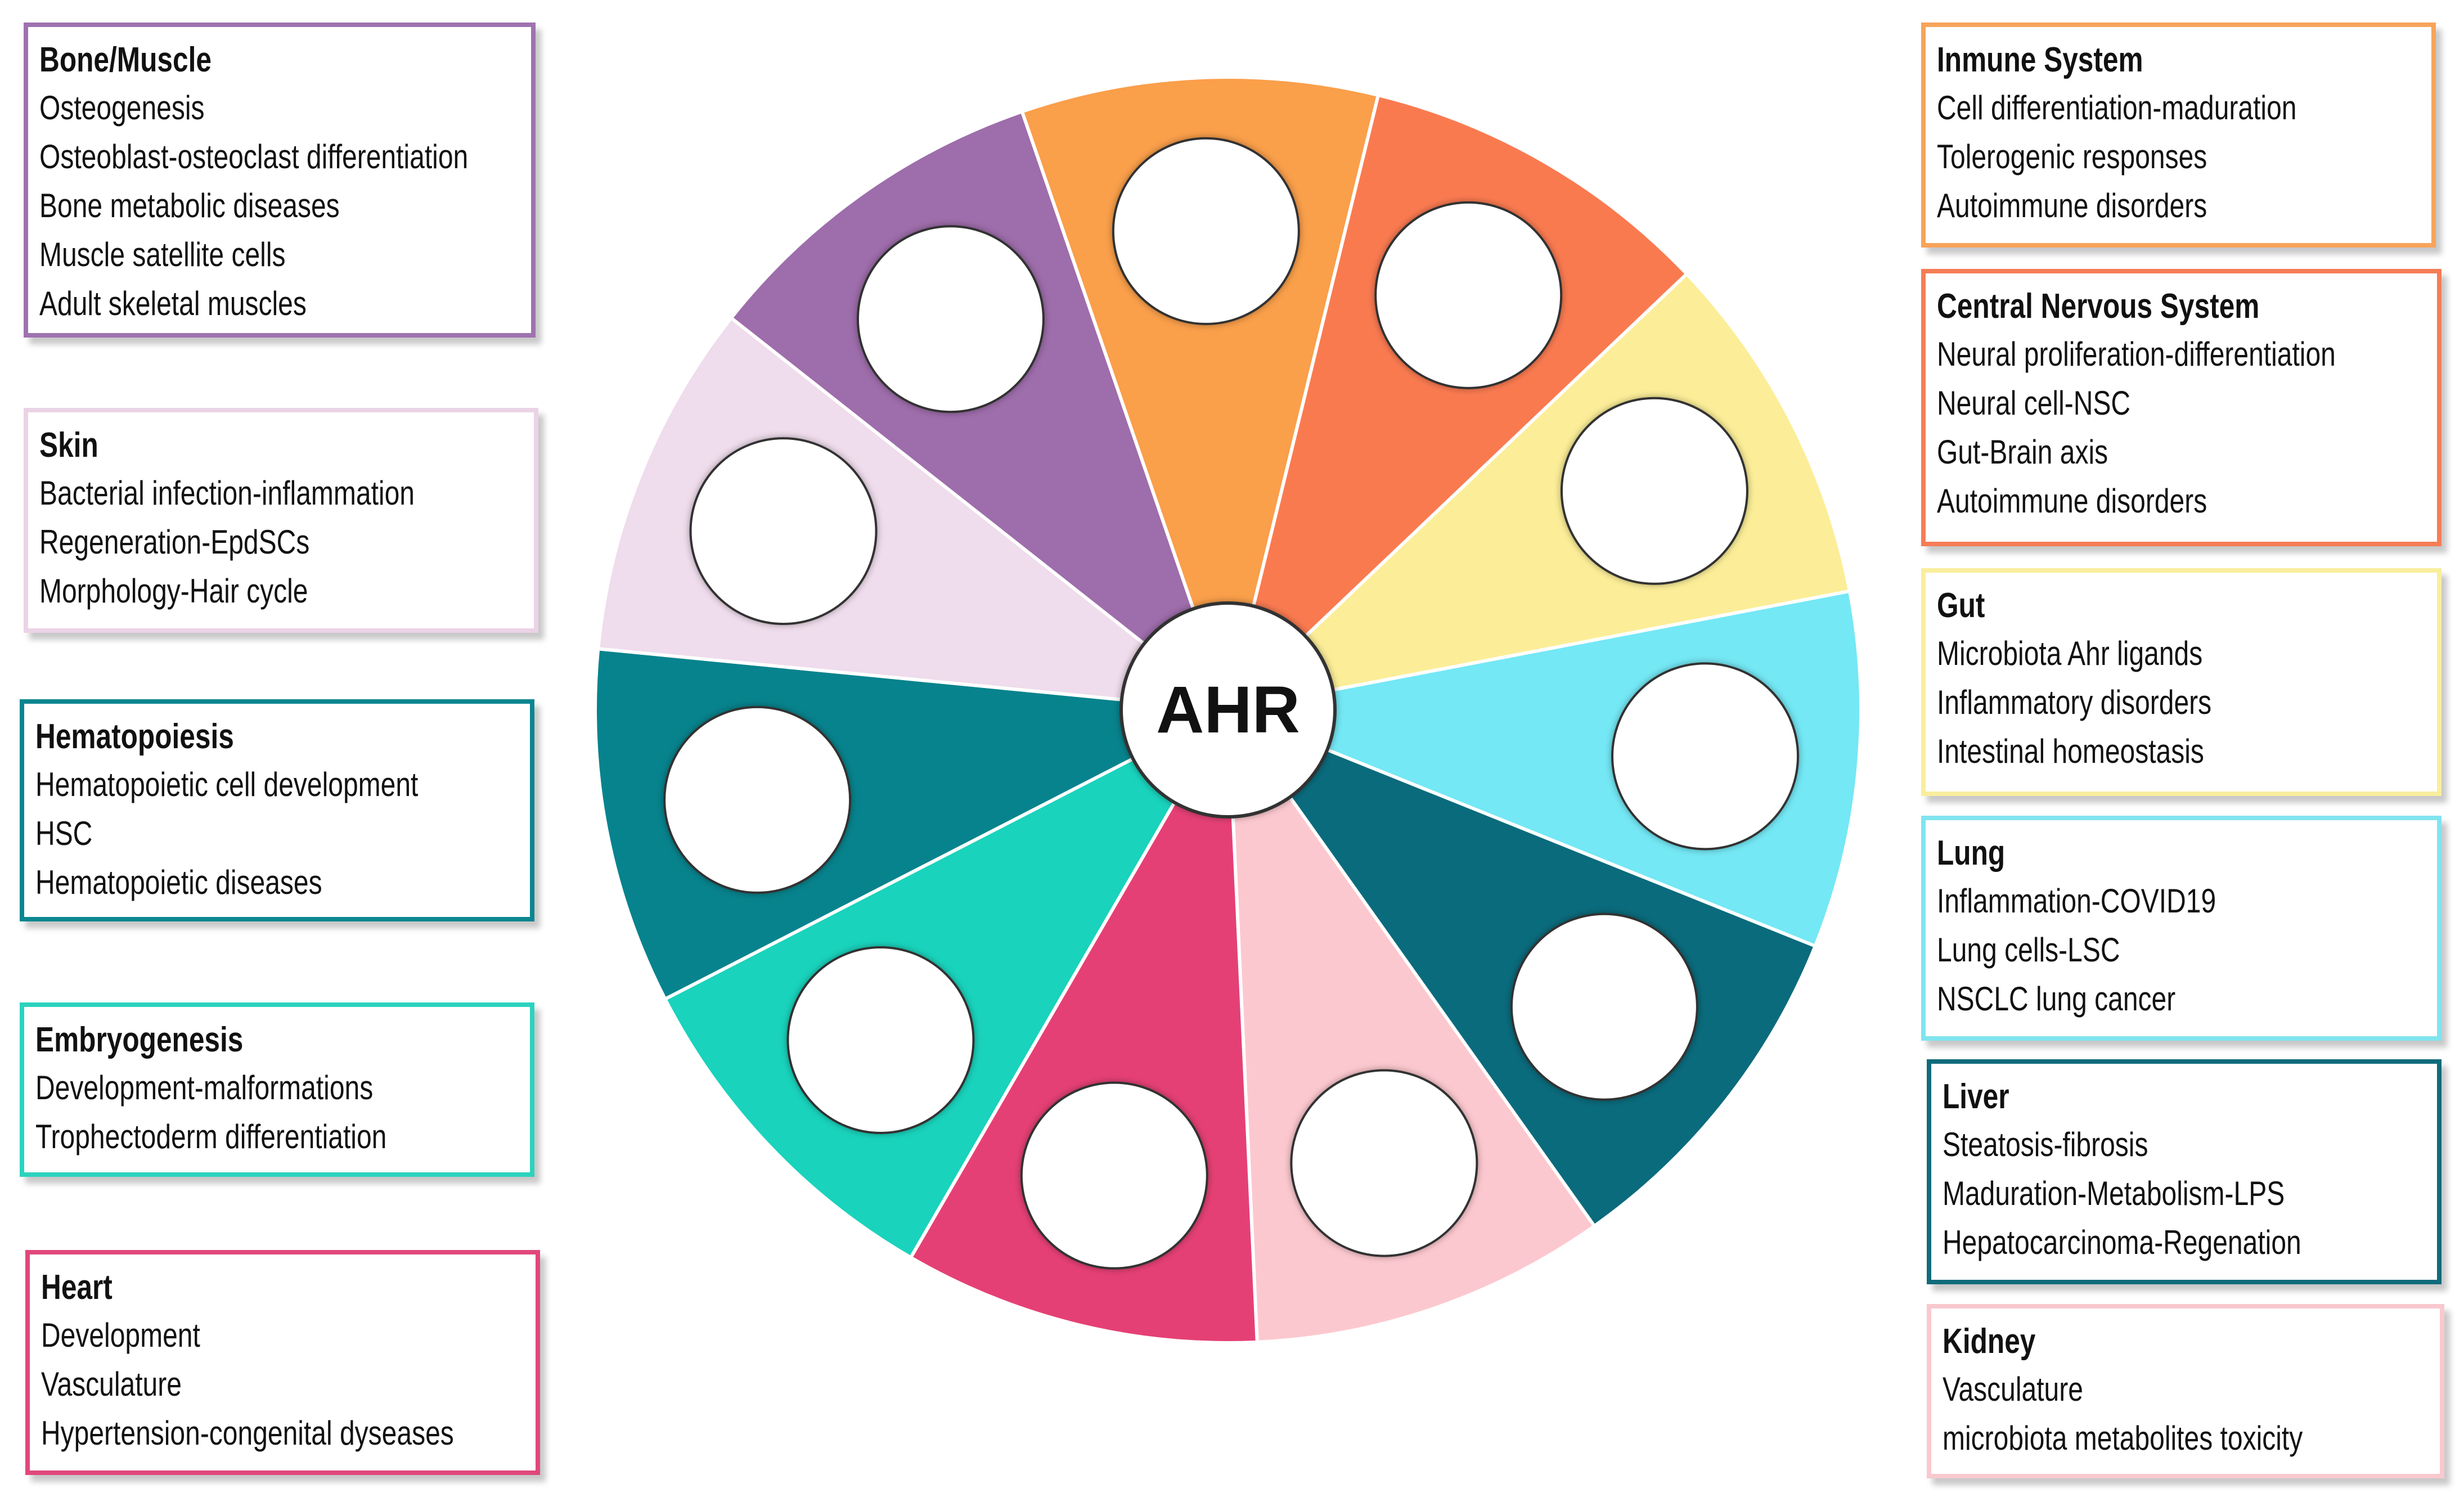 The width and height of the screenshot is (2464, 1502). Describe the element at coordinates (1537, 492) in the screenshot. I see `segment-gut` at that location.